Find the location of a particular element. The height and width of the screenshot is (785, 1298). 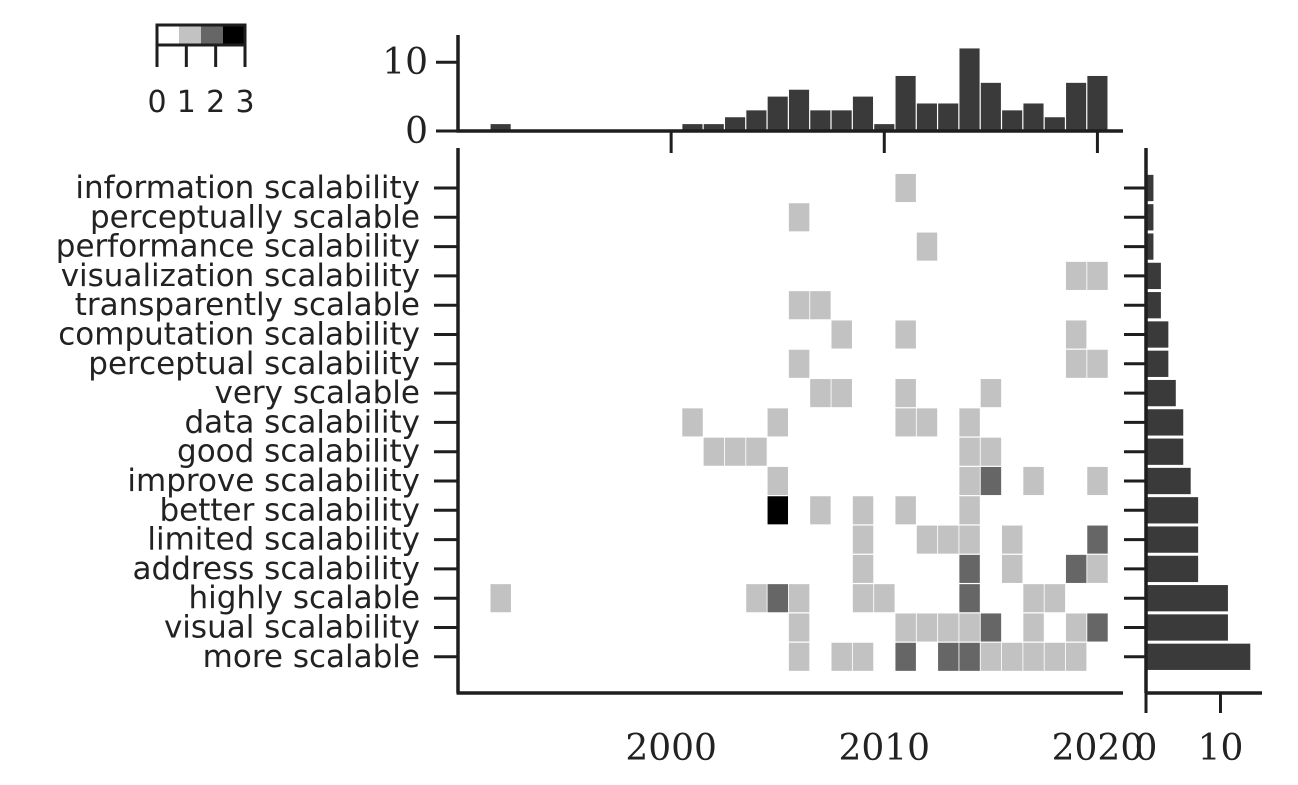

heatmap-row-label: data scalability is located at coordinates (303, 422).